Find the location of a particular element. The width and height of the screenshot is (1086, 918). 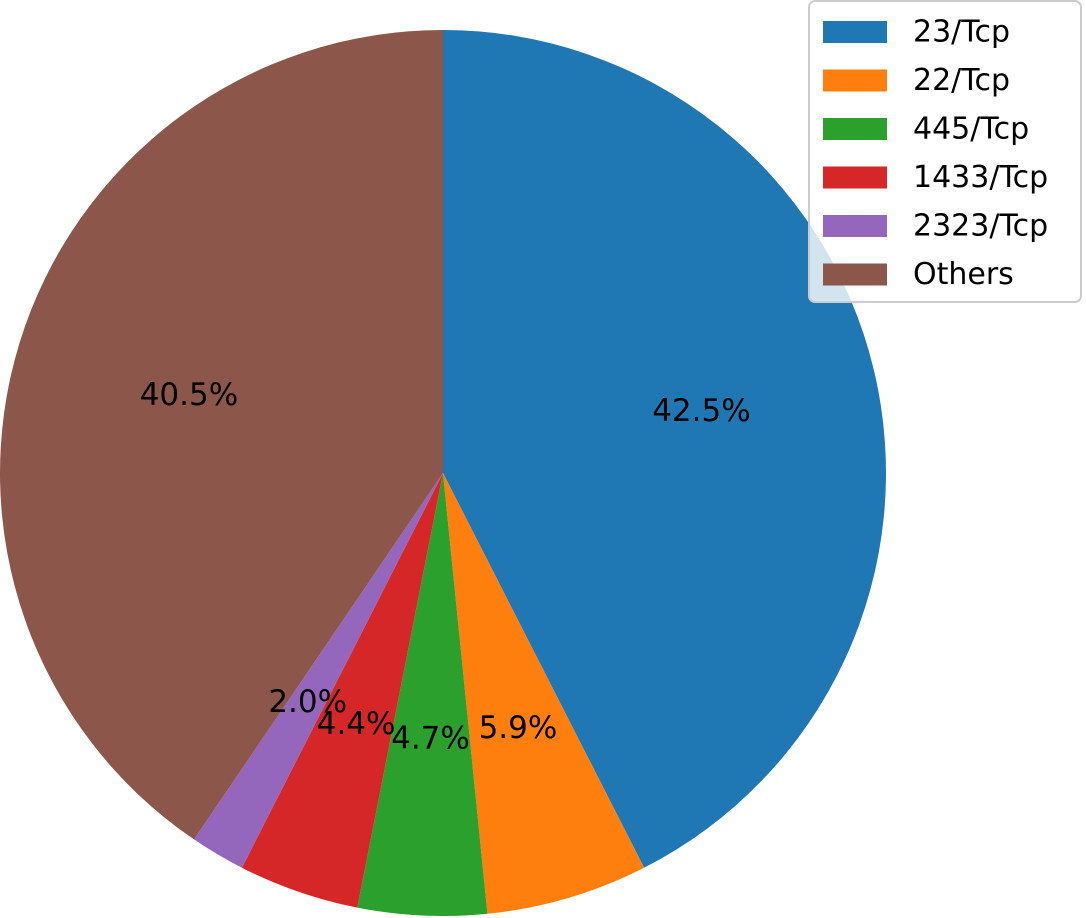

legend-label: 22/Tcp is located at coordinates (961, 80).